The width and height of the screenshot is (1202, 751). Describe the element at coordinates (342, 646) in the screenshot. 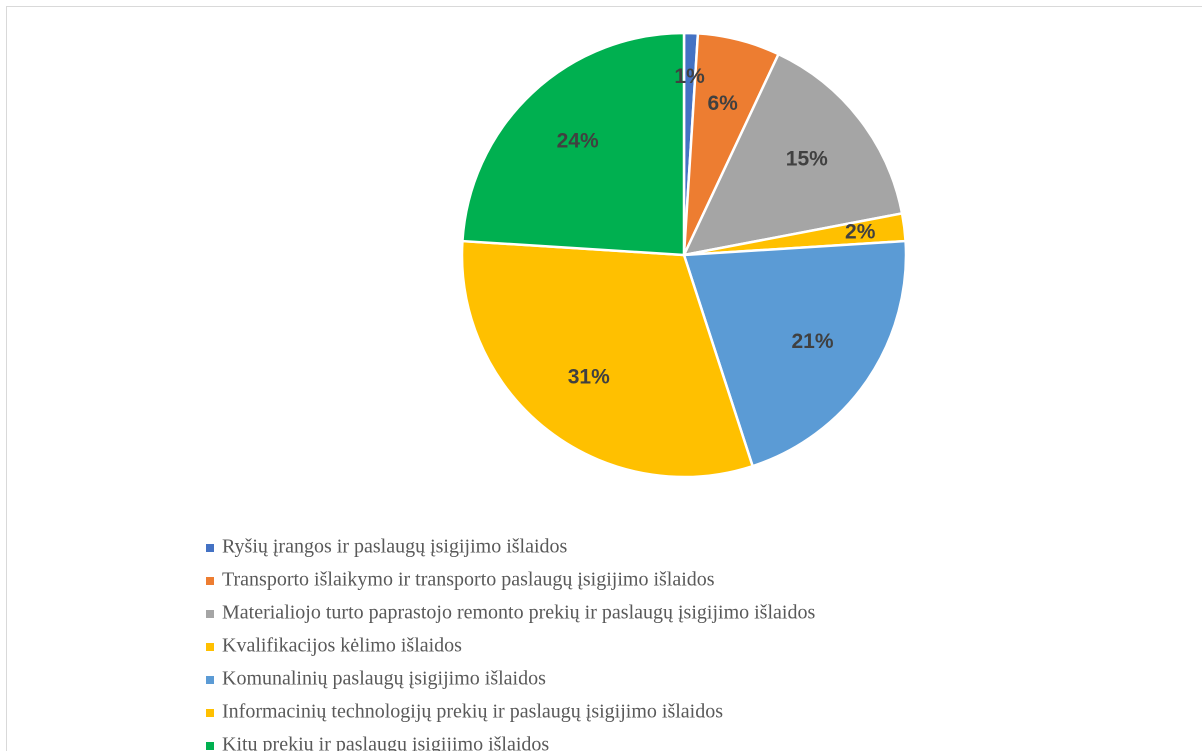

I see `legend-label: Kvalifikacijos kėlimo išlaidos` at that location.